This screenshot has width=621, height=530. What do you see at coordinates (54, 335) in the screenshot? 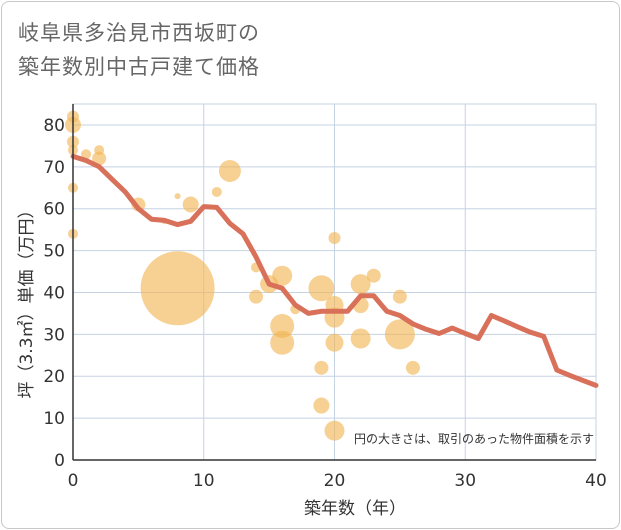
I see `y-tick-label: 30` at bounding box center [54, 335].